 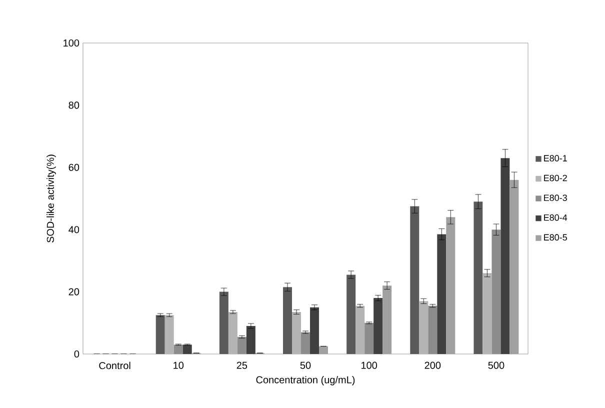 I want to click on legend-label: E80-2, so click(x=555, y=178).